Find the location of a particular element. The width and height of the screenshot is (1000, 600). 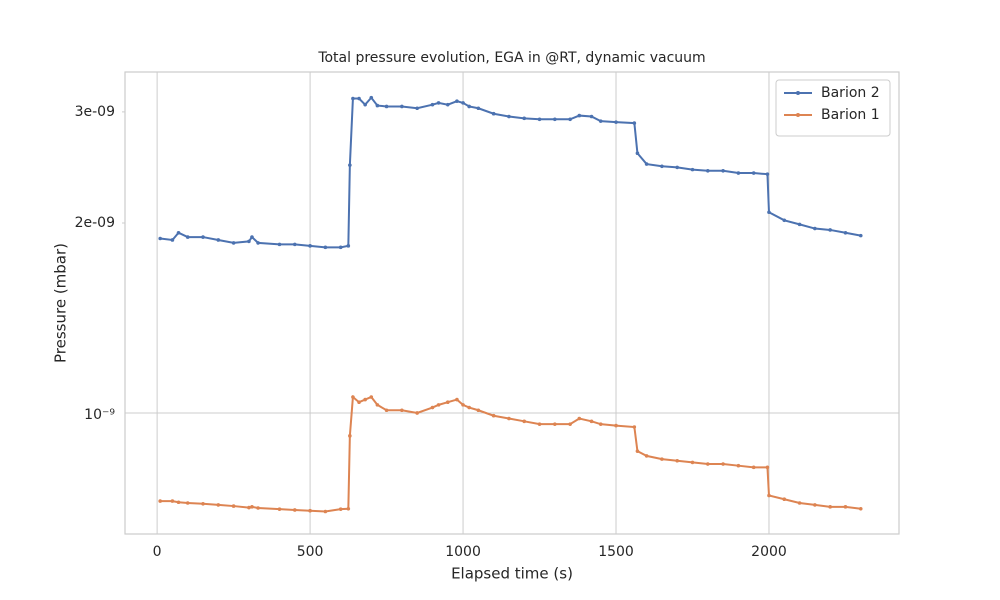

legend-marker is located at coordinates (798, 115).